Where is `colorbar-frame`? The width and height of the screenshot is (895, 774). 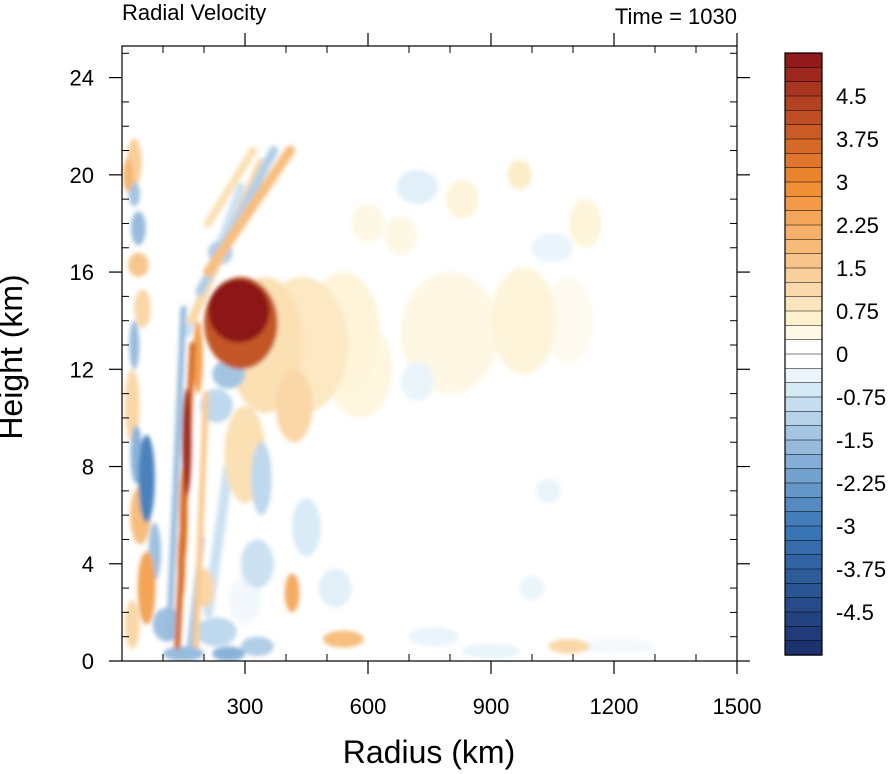 colorbar-frame is located at coordinates (803, 354).